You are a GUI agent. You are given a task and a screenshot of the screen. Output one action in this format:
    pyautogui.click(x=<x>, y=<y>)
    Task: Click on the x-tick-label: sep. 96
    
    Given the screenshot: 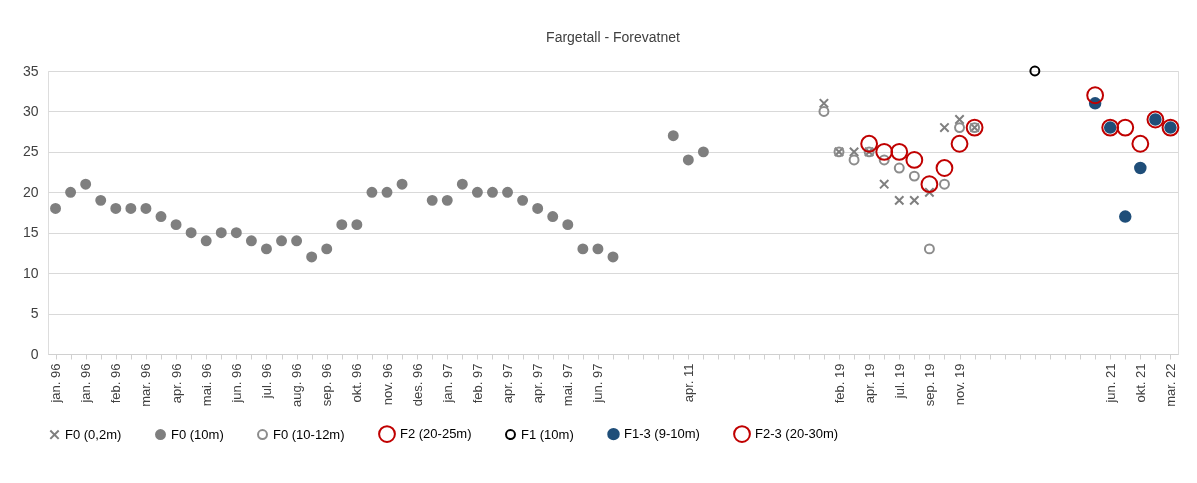 What is the action you would take?
    pyautogui.click(x=327, y=385)
    